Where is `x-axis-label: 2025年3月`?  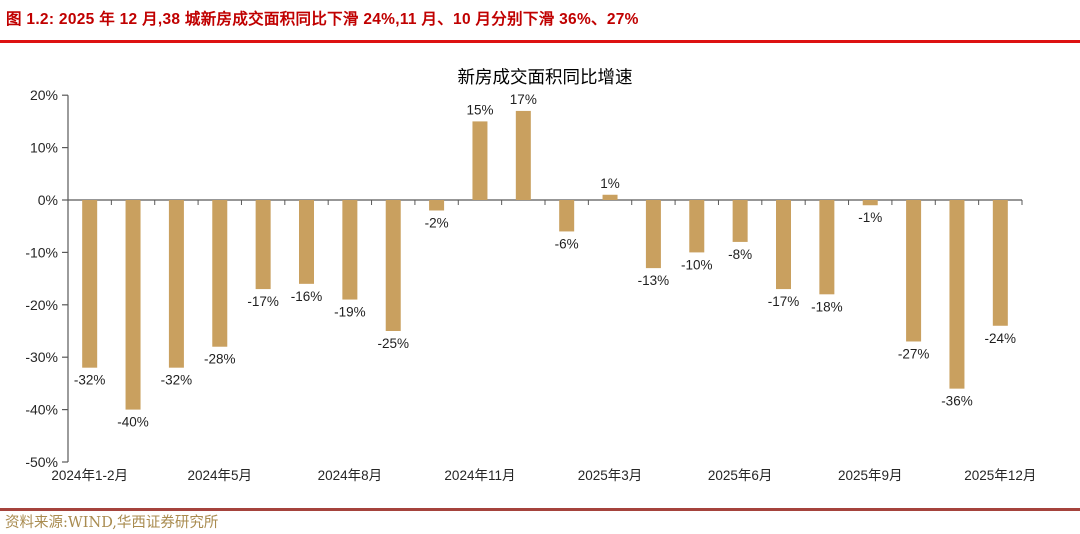
x-axis-label: 2025年3月 is located at coordinates (610, 475).